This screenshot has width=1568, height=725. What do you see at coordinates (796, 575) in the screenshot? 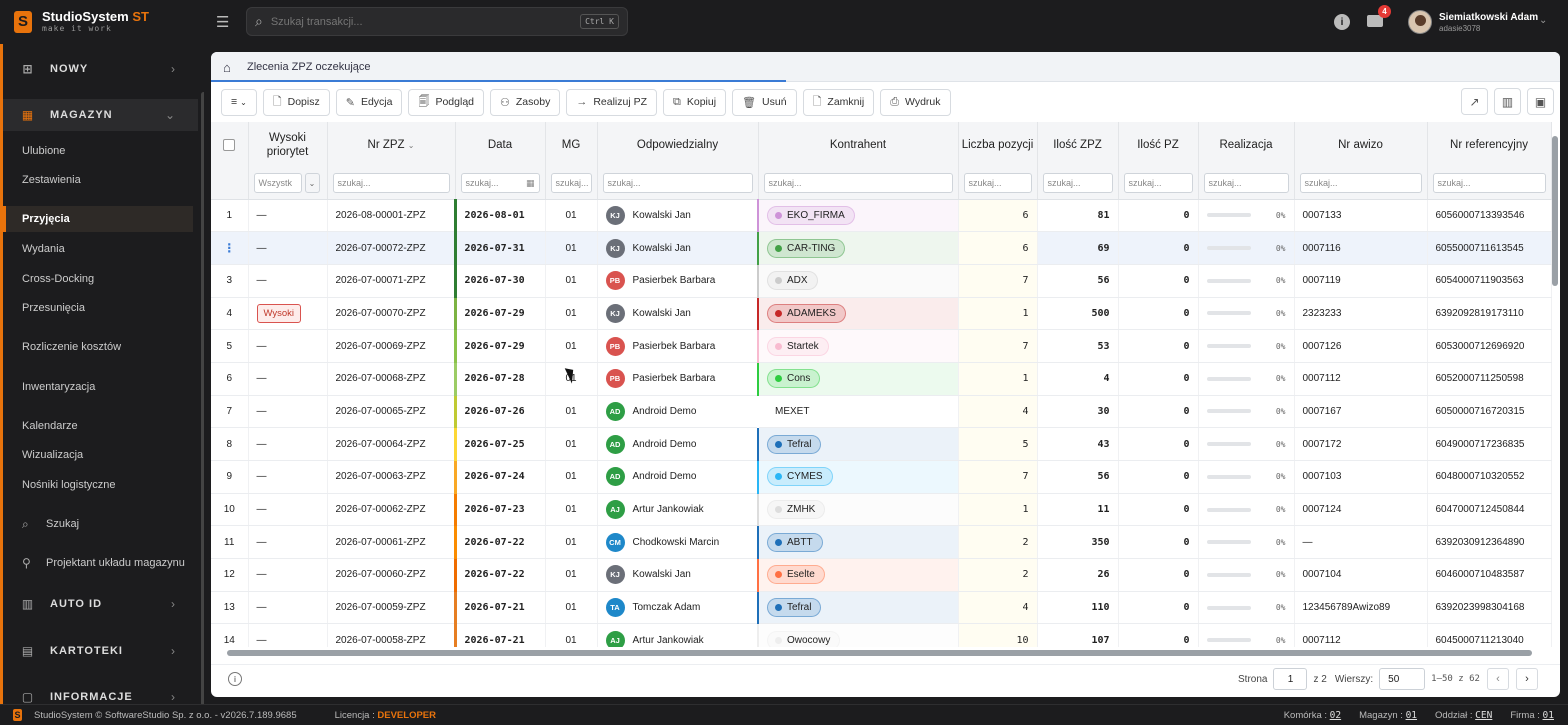
I see `contractor-tag: Eselte` at bounding box center [796, 575].